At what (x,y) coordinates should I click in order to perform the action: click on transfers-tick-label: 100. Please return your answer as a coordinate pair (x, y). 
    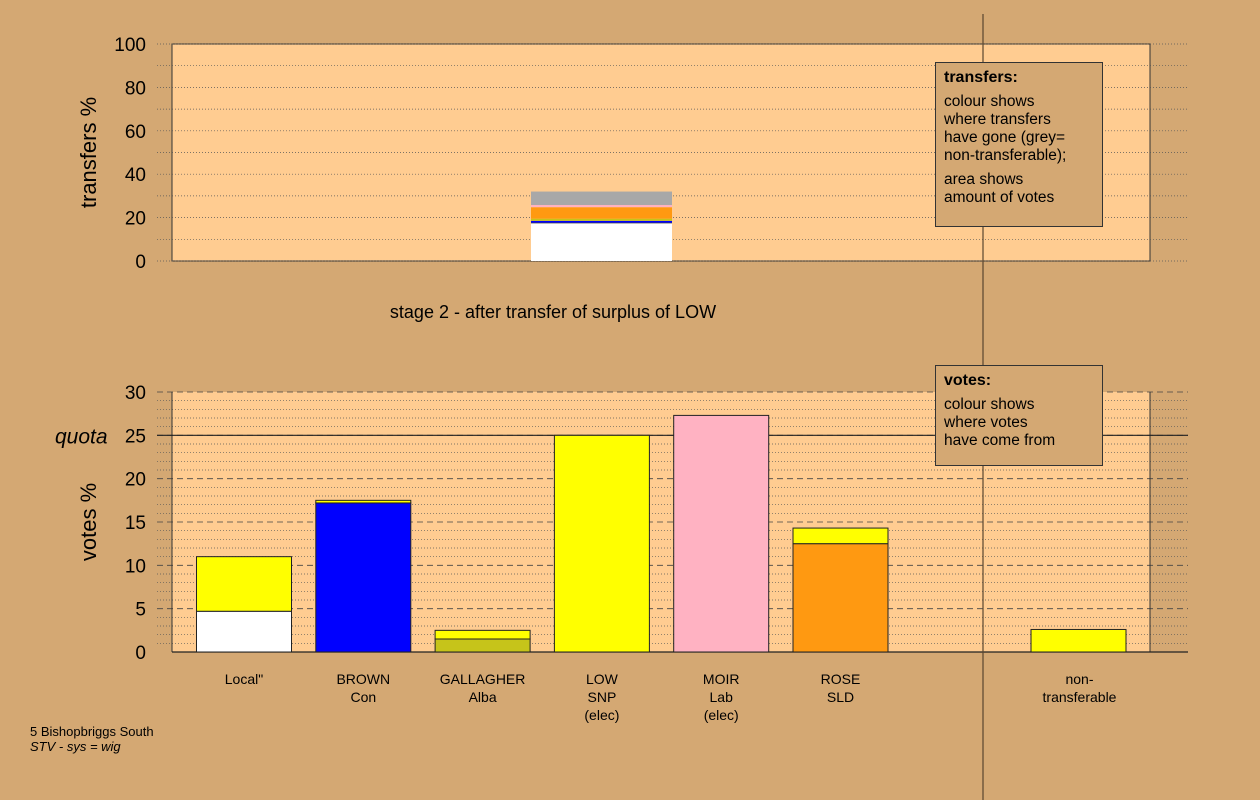
    Looking at the image, I should click on (130, 45).